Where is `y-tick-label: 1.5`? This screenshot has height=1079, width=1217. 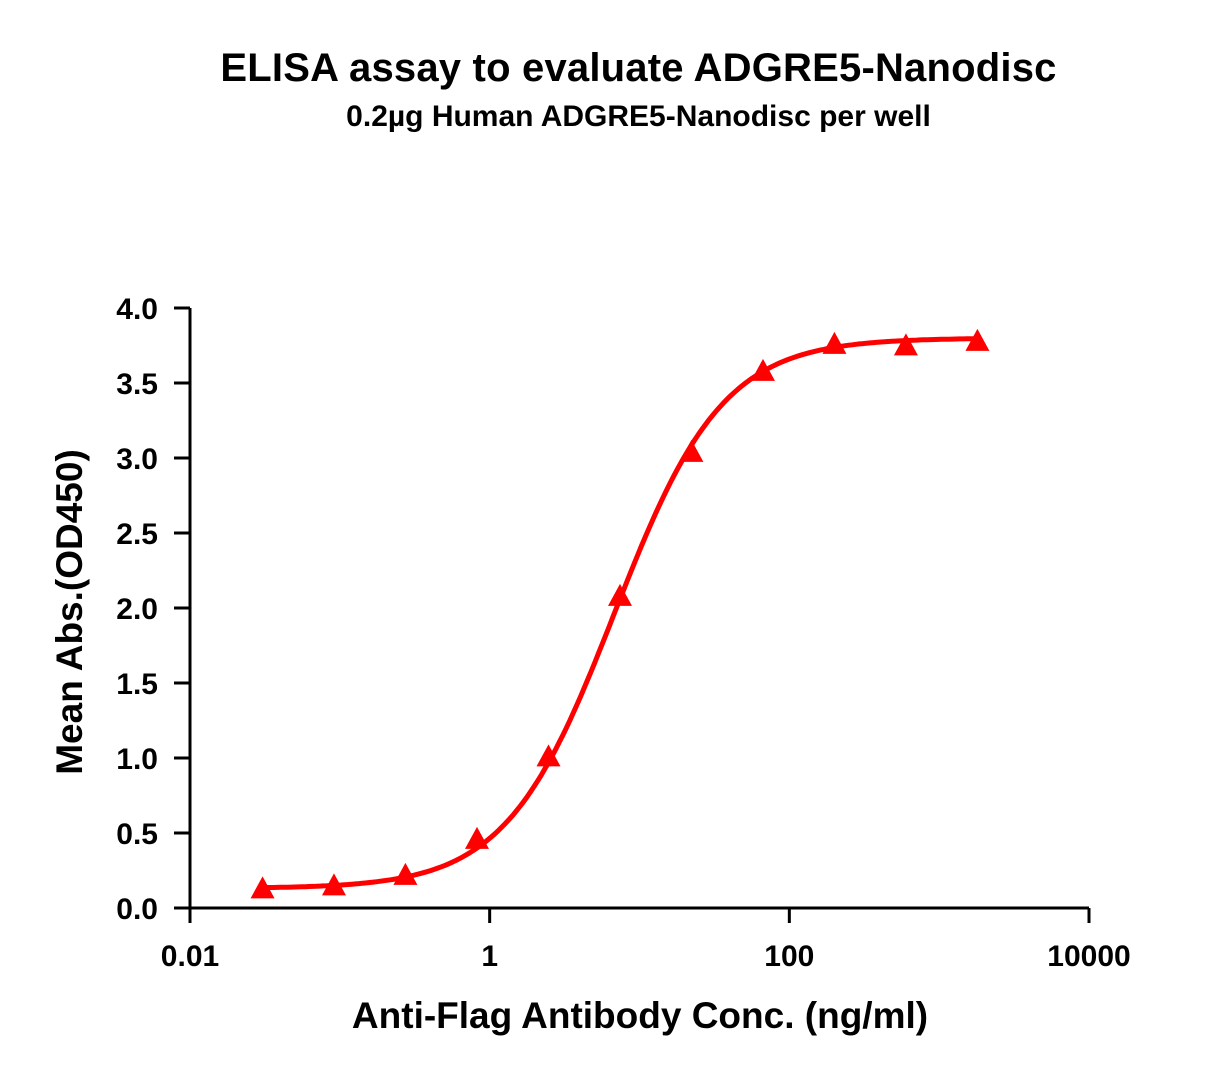 y-tick-label: 1.5 is located at coordinates (137, 684).